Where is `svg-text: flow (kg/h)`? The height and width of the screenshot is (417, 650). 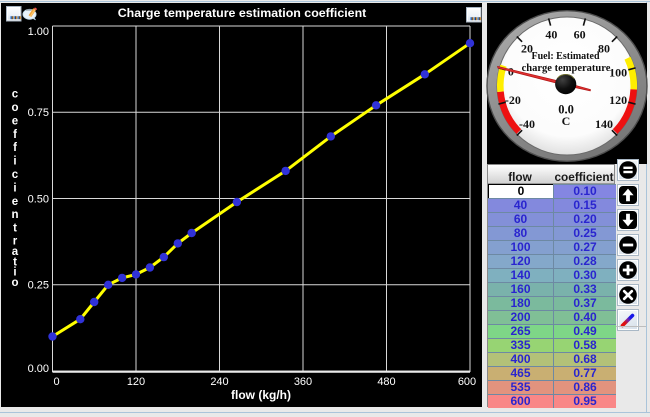 svg-text: flow (kg/h) is located at coordinates (261, 395).